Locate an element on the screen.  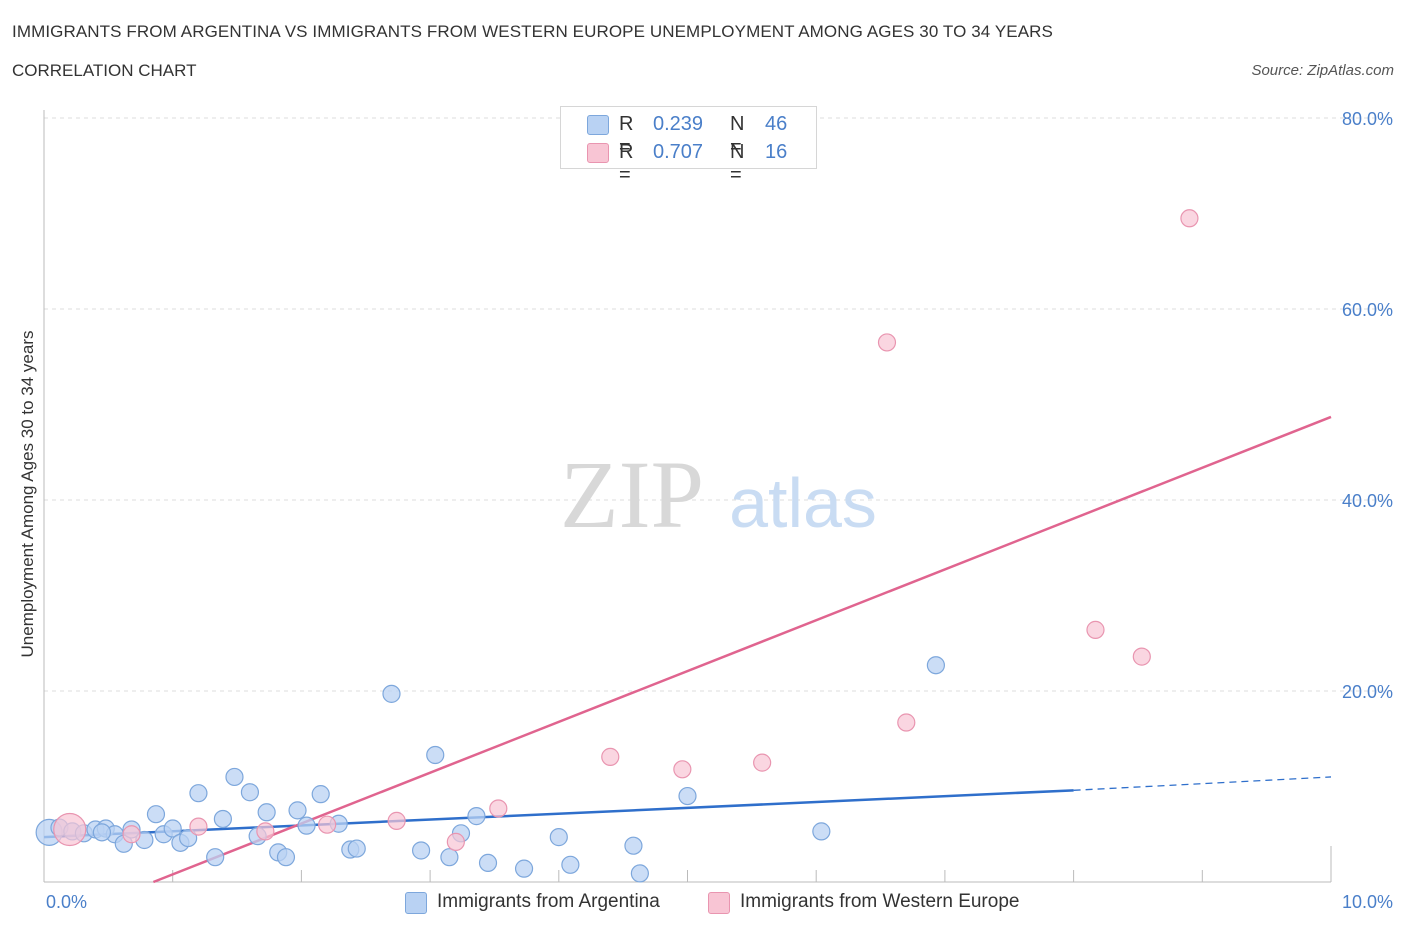
chart-subtitle: CORRELATION CHART is located at coordinates (104, 70).